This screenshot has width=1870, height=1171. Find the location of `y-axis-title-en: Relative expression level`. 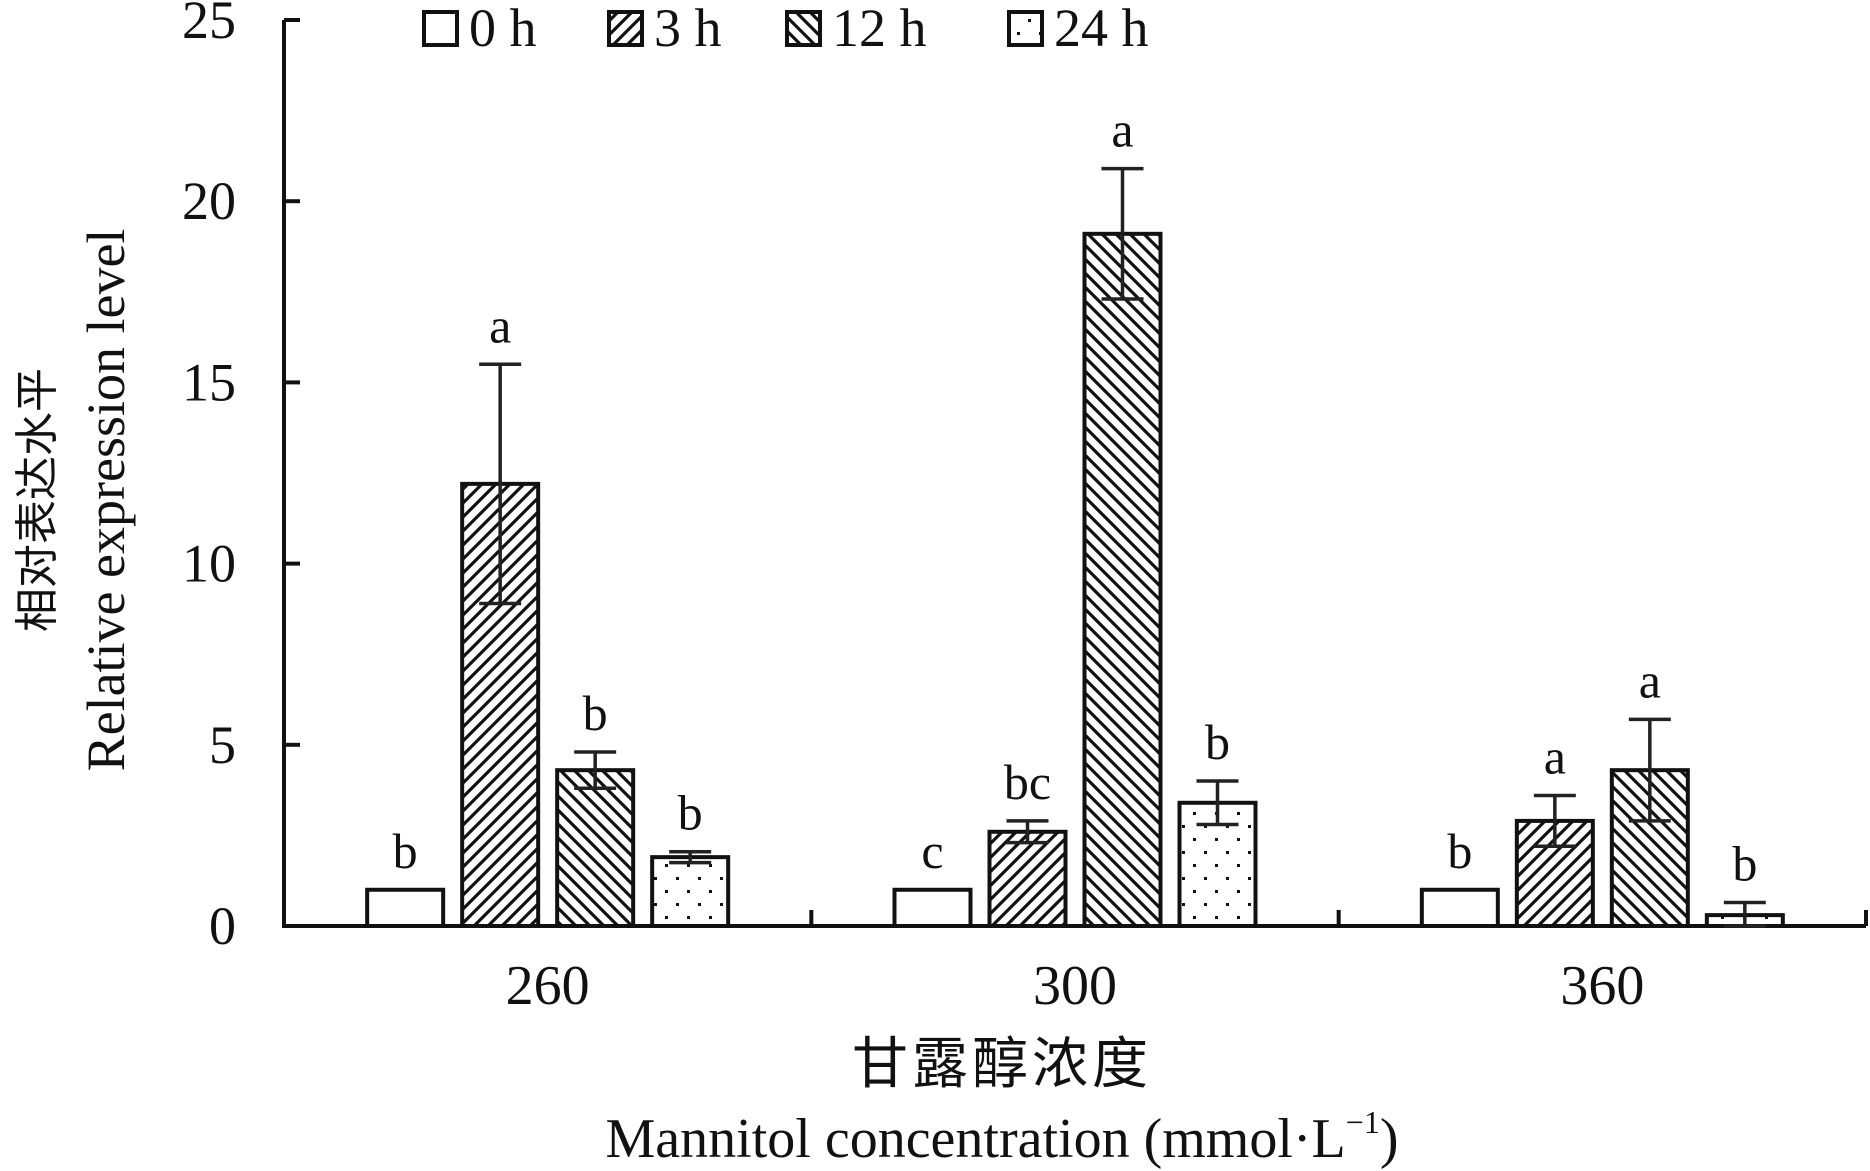

y-axis-title-en: Relative expression level is located at coordinates (106, 500).